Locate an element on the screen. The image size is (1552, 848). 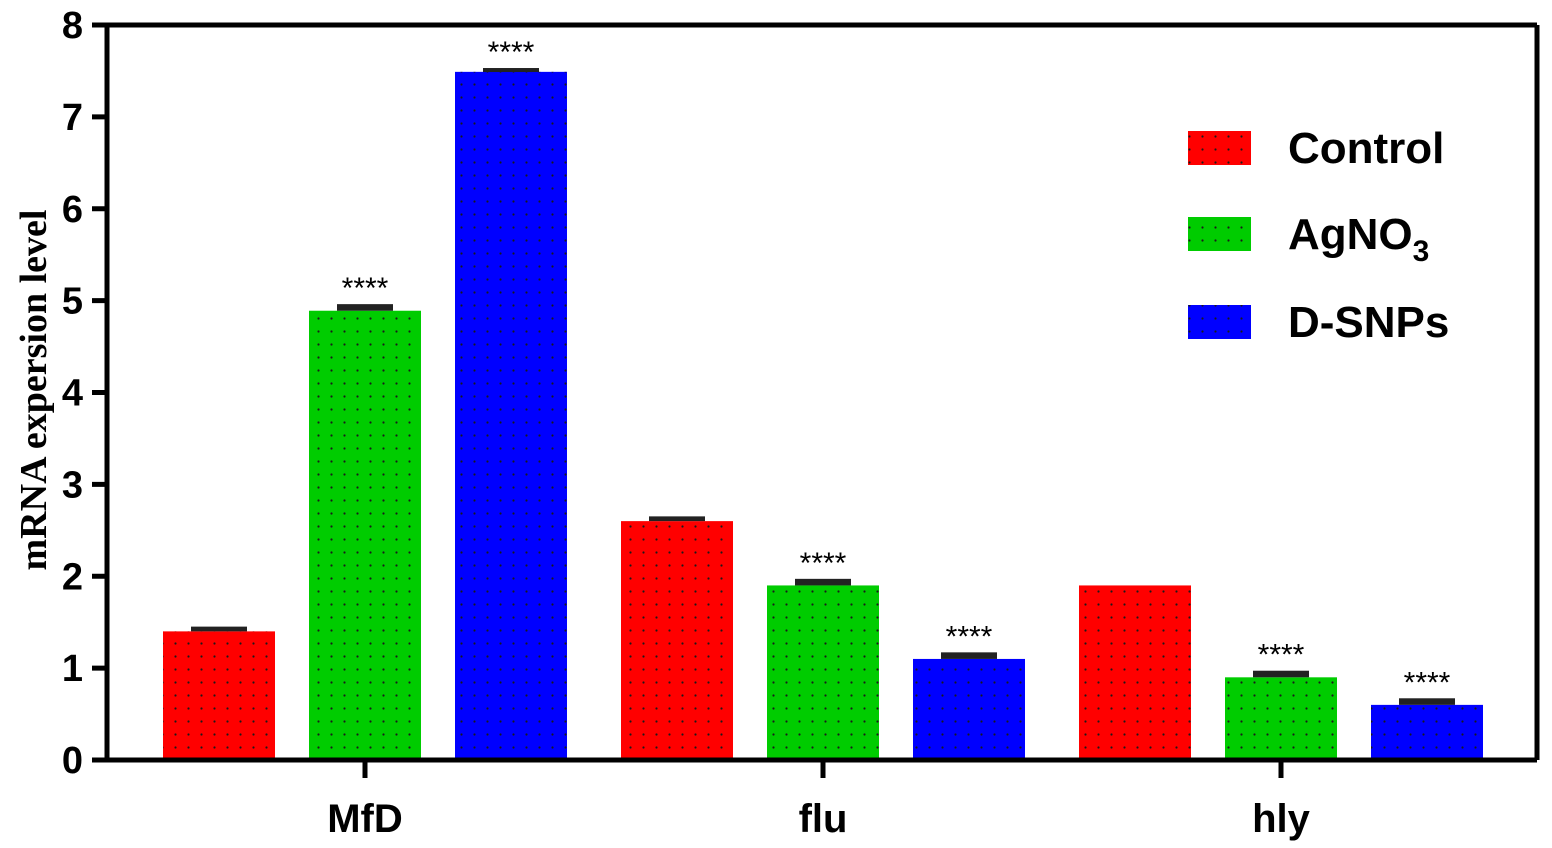
legend-label: AgNO3 is located at coordinates (1358, 239).